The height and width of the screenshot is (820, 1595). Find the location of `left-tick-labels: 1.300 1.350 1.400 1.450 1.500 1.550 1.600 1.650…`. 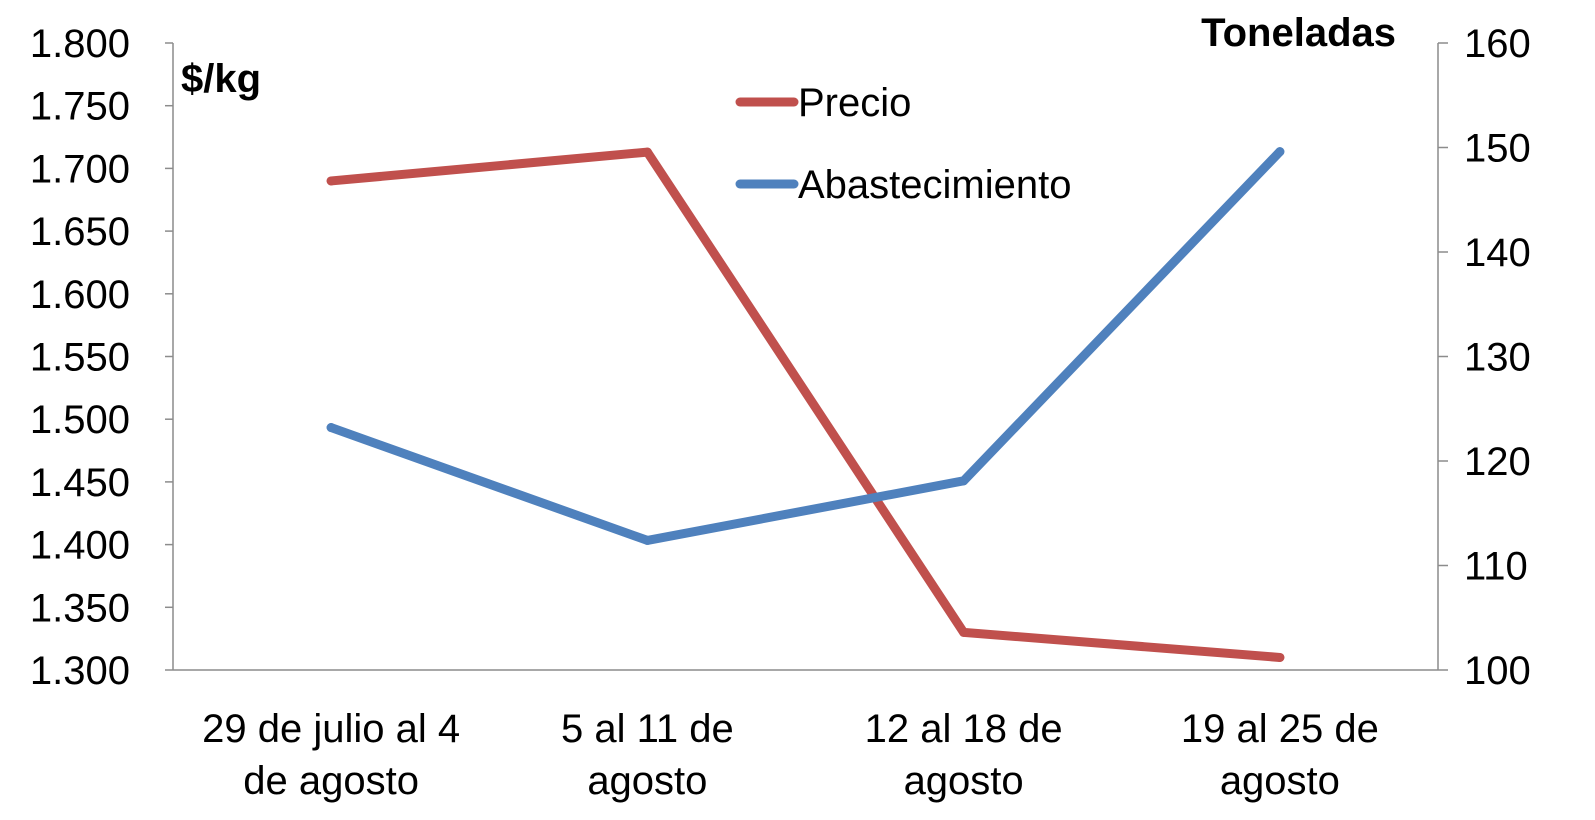

left-tick-labels: 1.300 1.350 1.400 1.450 1.500 1.550 1.600 1.650… is located at coordinates (101, 357).